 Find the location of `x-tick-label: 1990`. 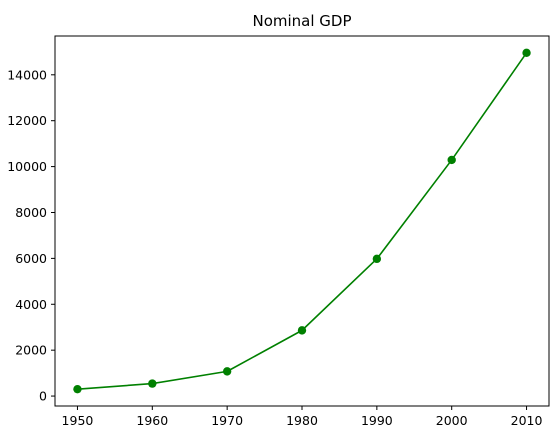

x-tick-label: 1990 is located at coordinates (377, 420).